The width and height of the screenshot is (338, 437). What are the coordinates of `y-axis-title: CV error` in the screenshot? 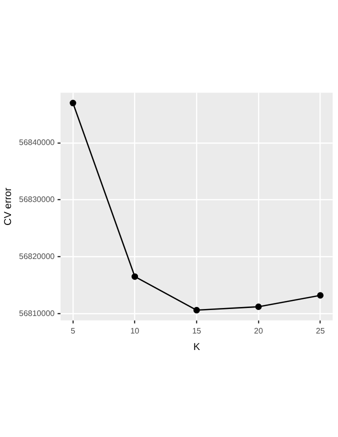 It's located at (8, 206).